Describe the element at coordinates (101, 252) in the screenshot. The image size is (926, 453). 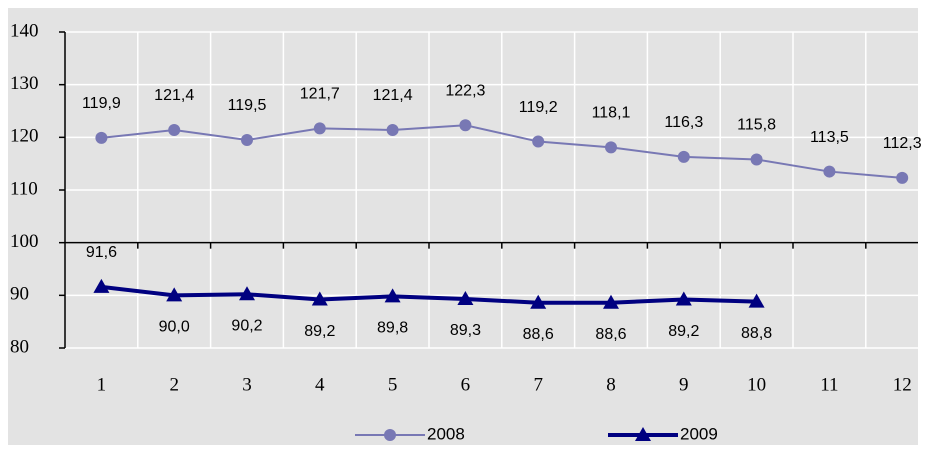
I see `data-label: 91,6` at that location.